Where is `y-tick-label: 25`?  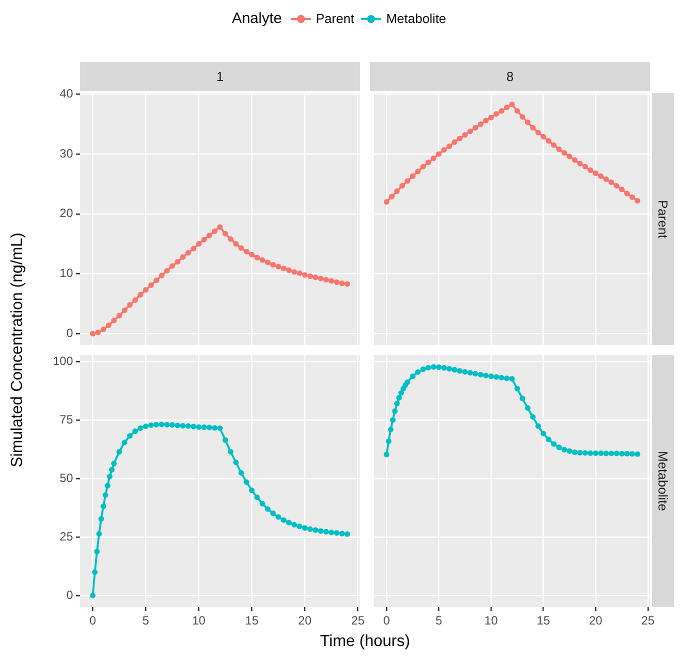
y-tick-label: 25 is located at coordinates (67, 536).